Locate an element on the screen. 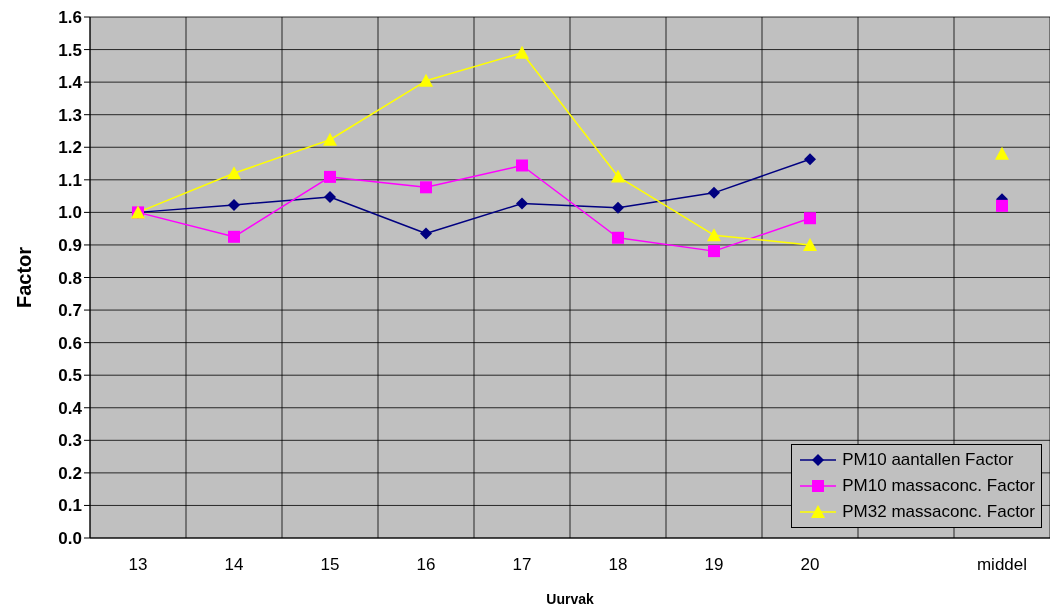  y-tick-label: 0.3 is located at coordinates (70, 441).